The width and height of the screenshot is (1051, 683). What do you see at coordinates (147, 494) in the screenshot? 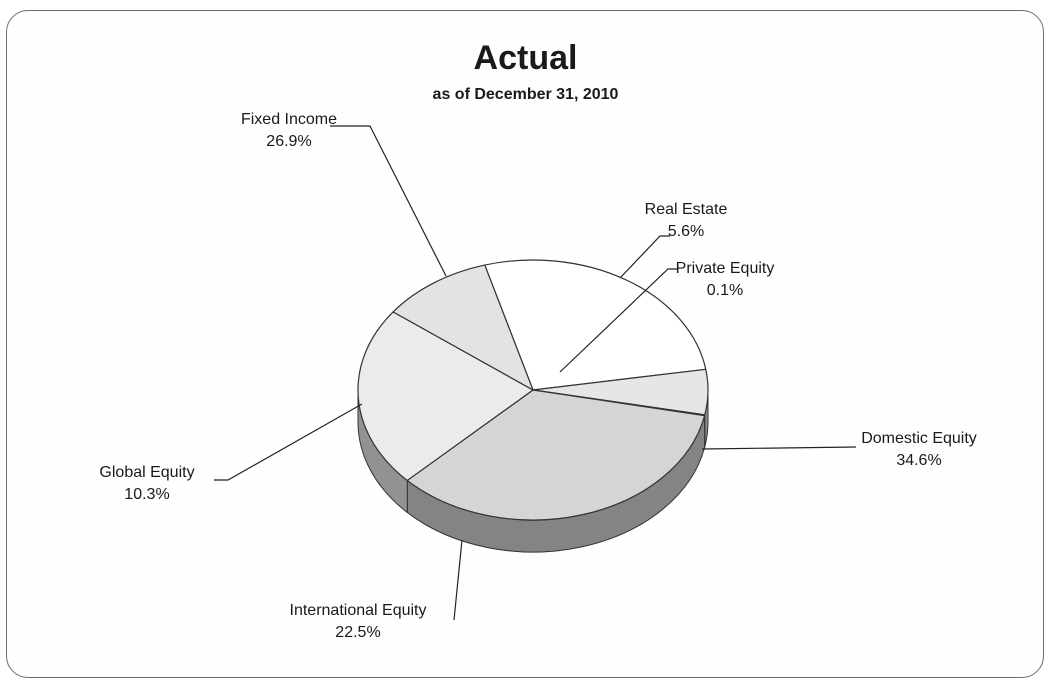
I see `slice-percent: 10.3%` at bounding box center [147, 494].